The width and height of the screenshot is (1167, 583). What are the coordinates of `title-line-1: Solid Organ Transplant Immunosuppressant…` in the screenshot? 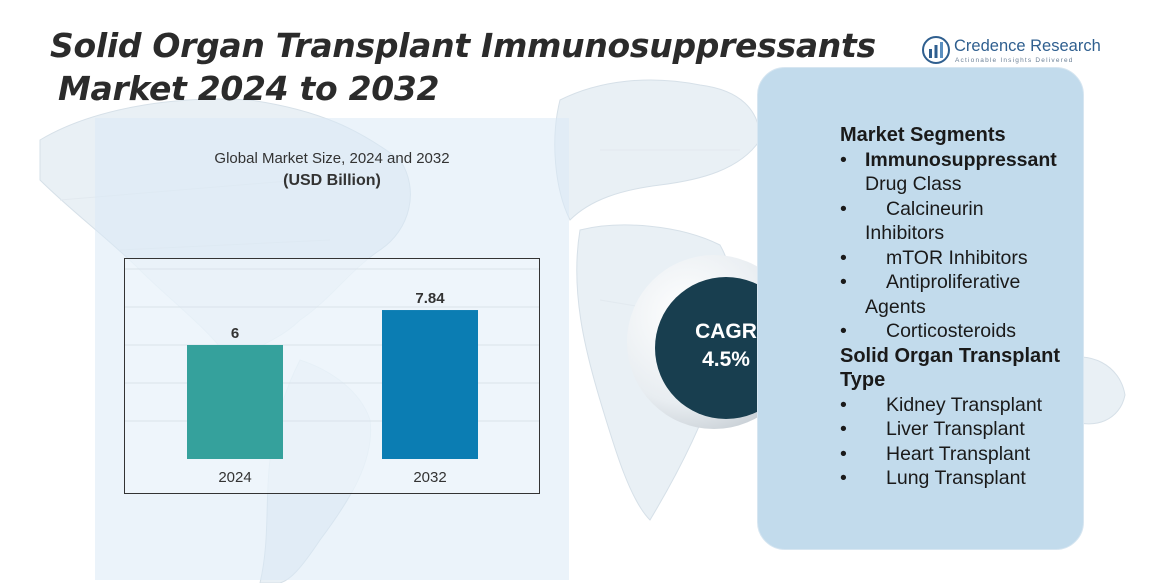 It's located at (463, 45).